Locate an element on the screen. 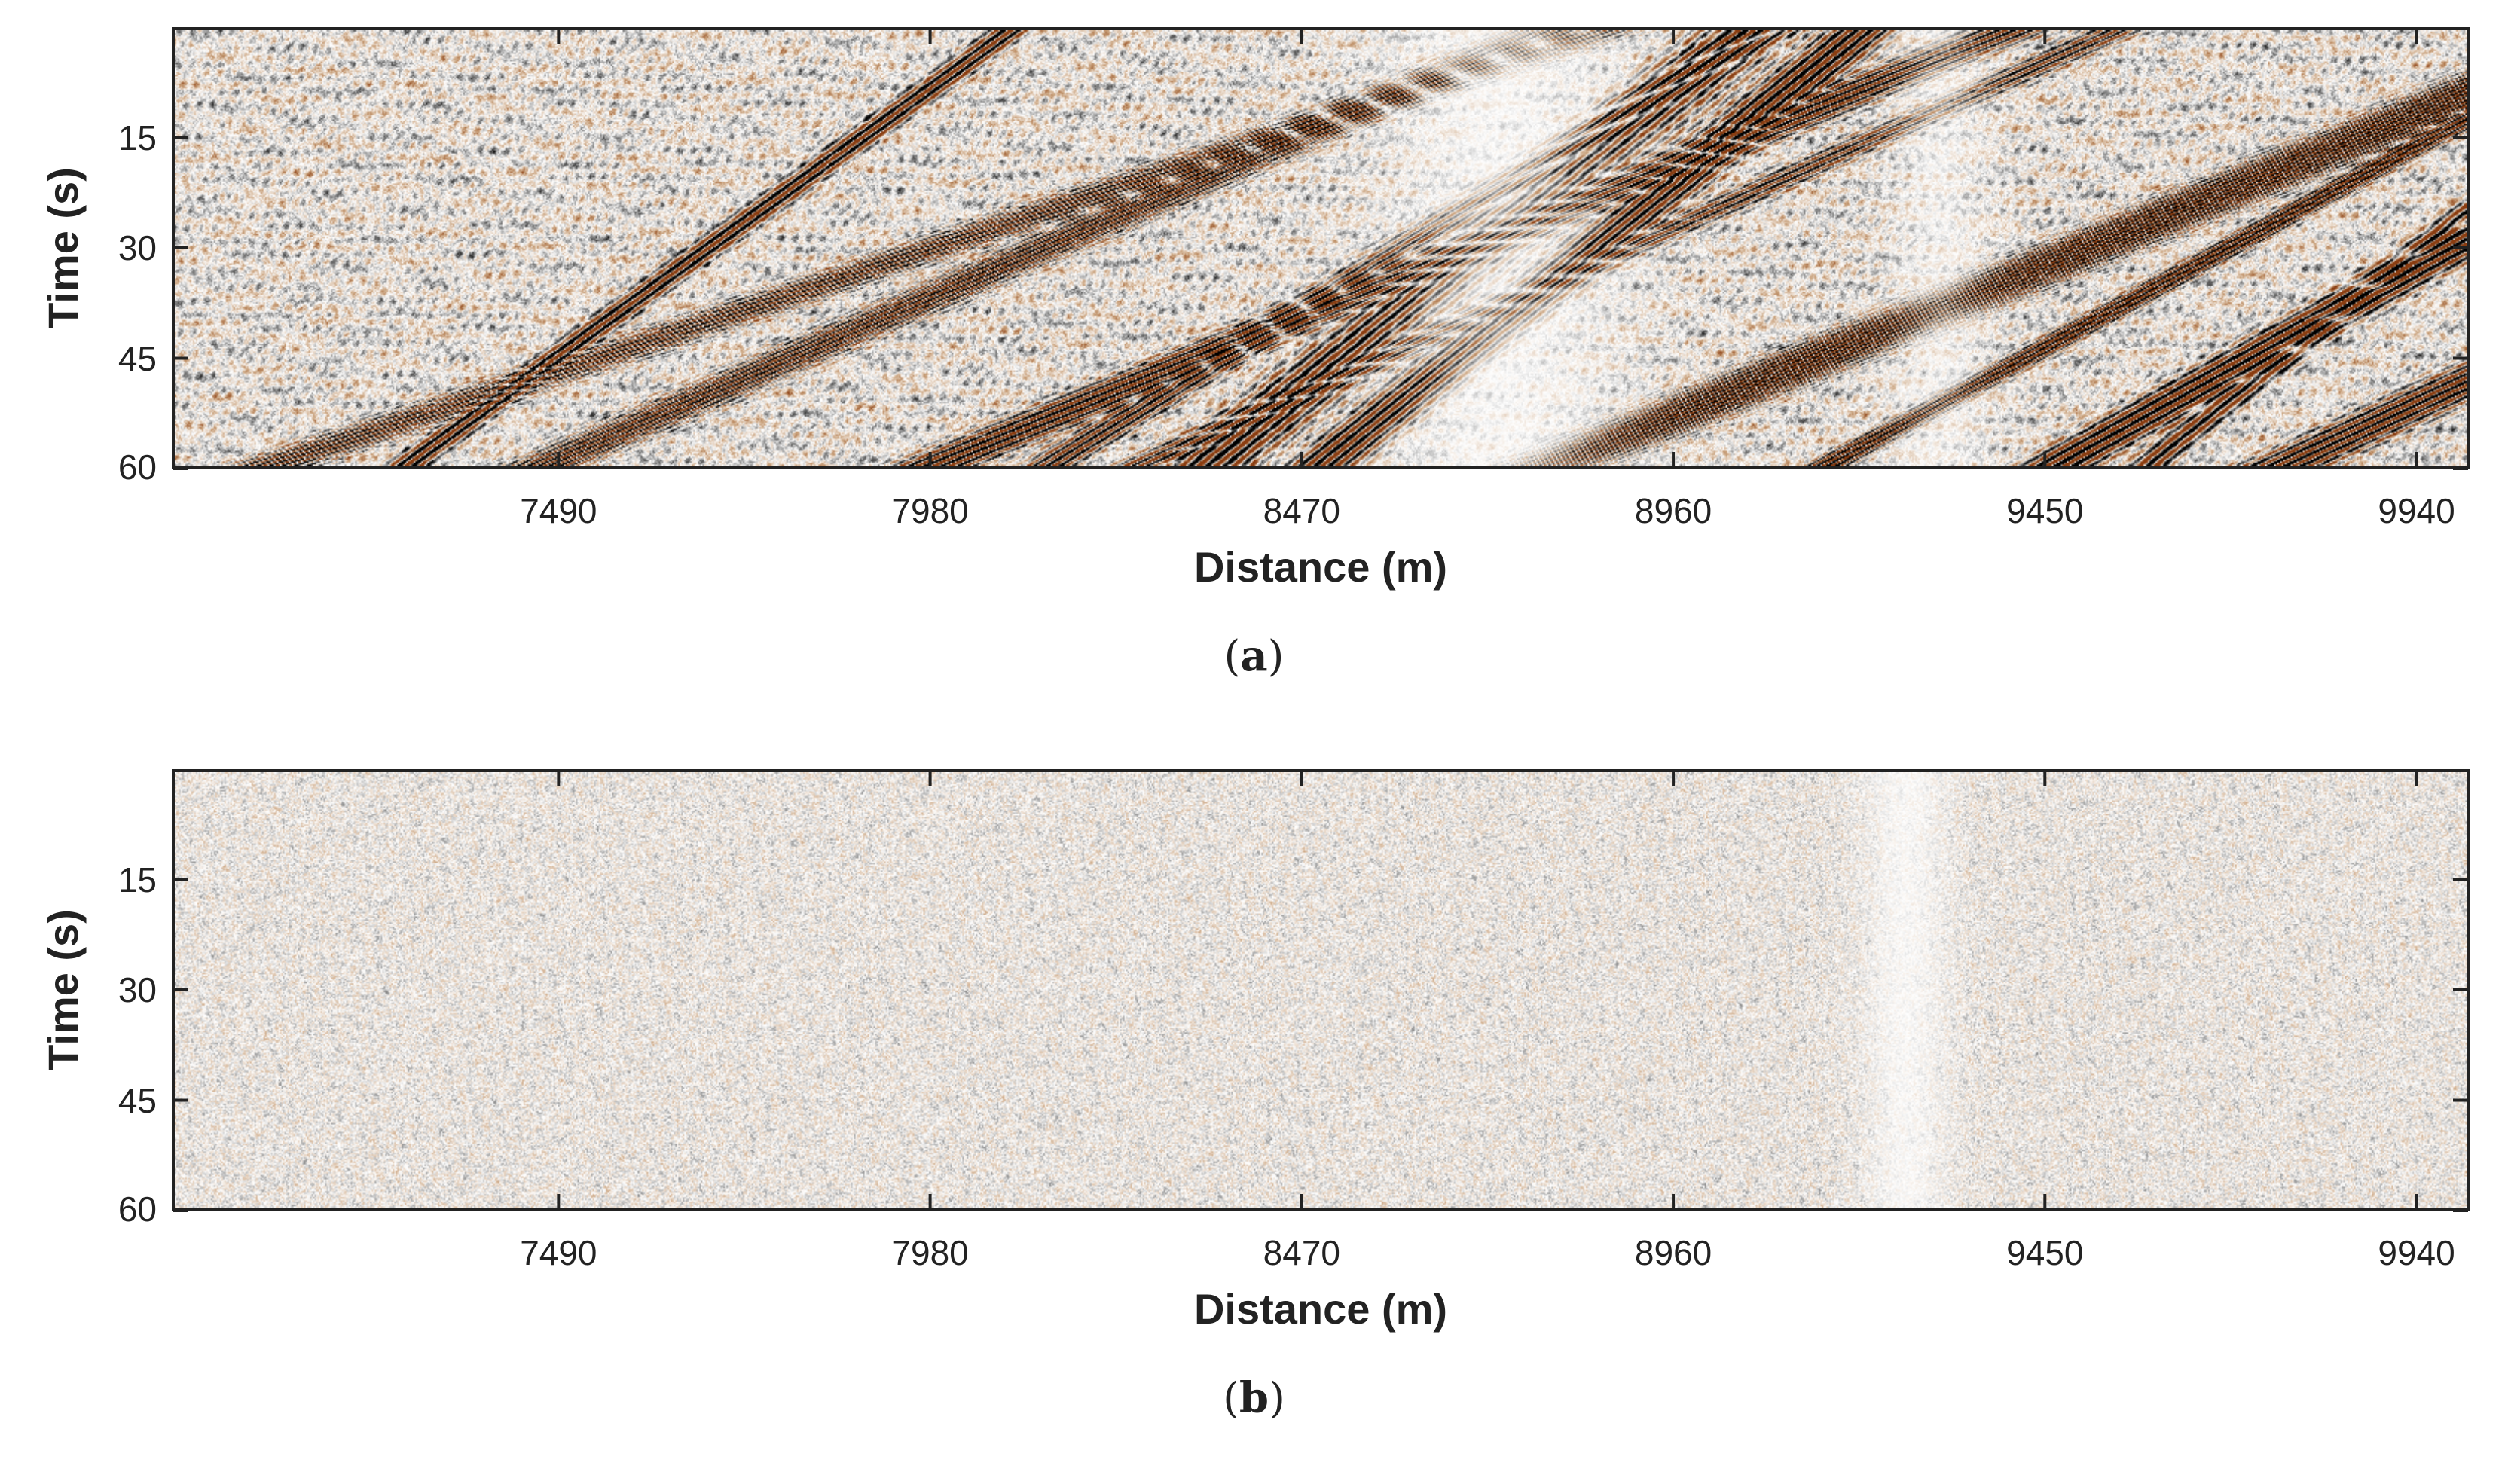 This screenshot has width=2508, height=1484. caption-letter: a is located at coordinates (1254, 656).